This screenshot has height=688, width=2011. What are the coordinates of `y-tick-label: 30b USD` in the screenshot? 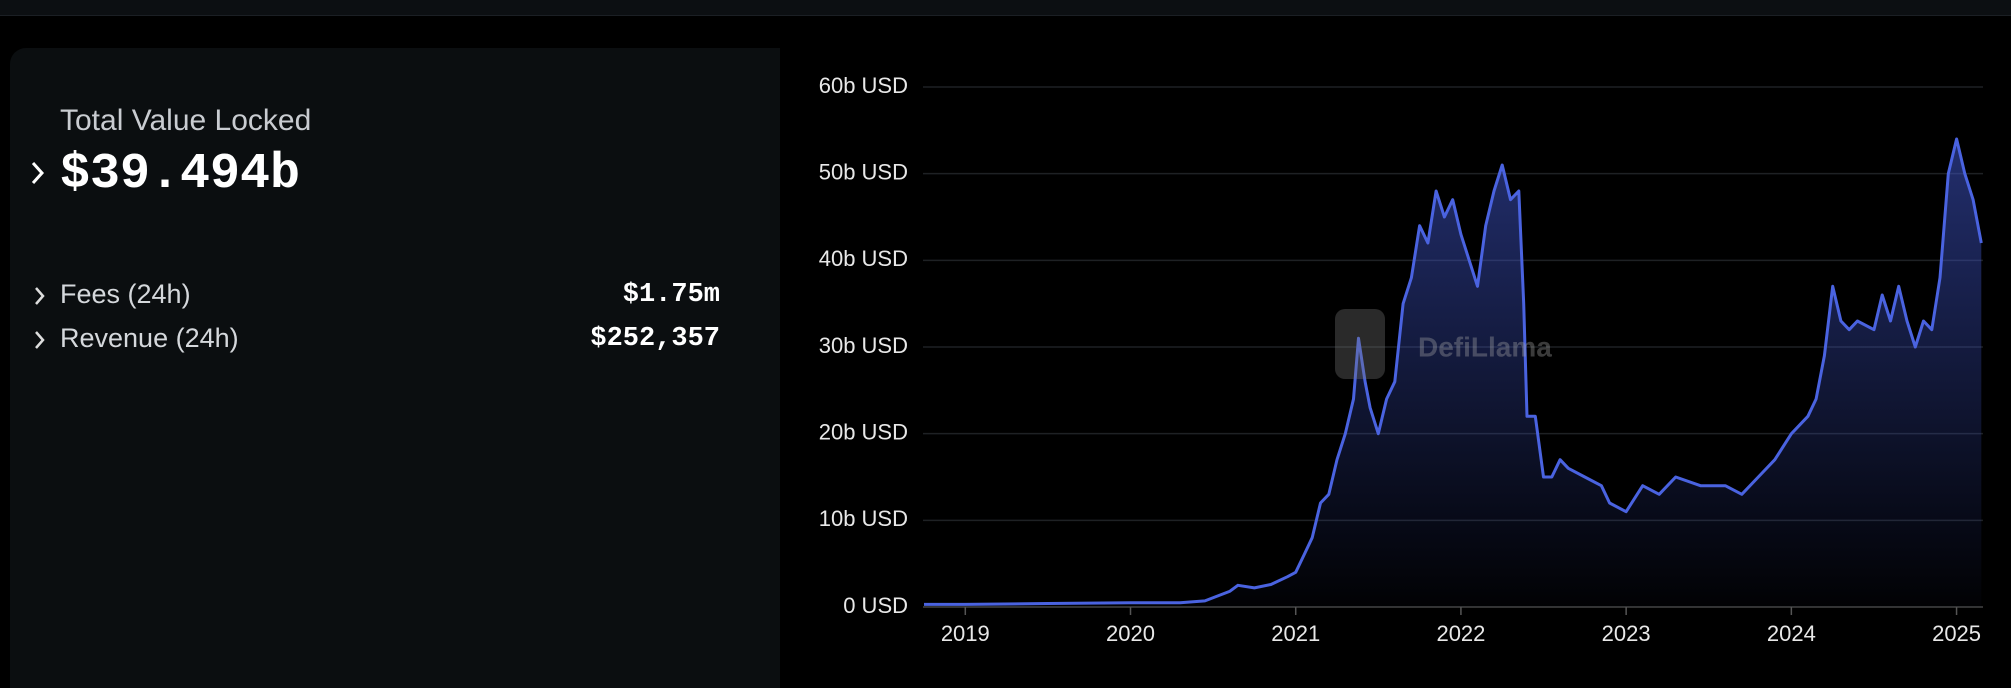 It's located at (863, 345).